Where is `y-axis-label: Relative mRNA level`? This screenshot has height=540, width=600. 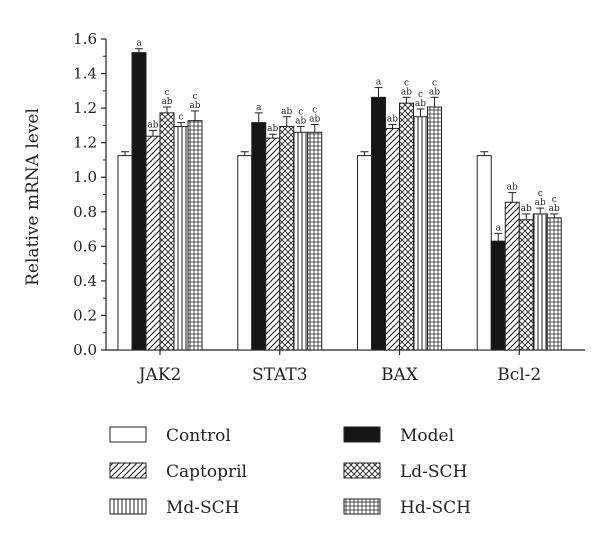
y-axis-label: Relative mRNA level is located at coordinates (33, 197).